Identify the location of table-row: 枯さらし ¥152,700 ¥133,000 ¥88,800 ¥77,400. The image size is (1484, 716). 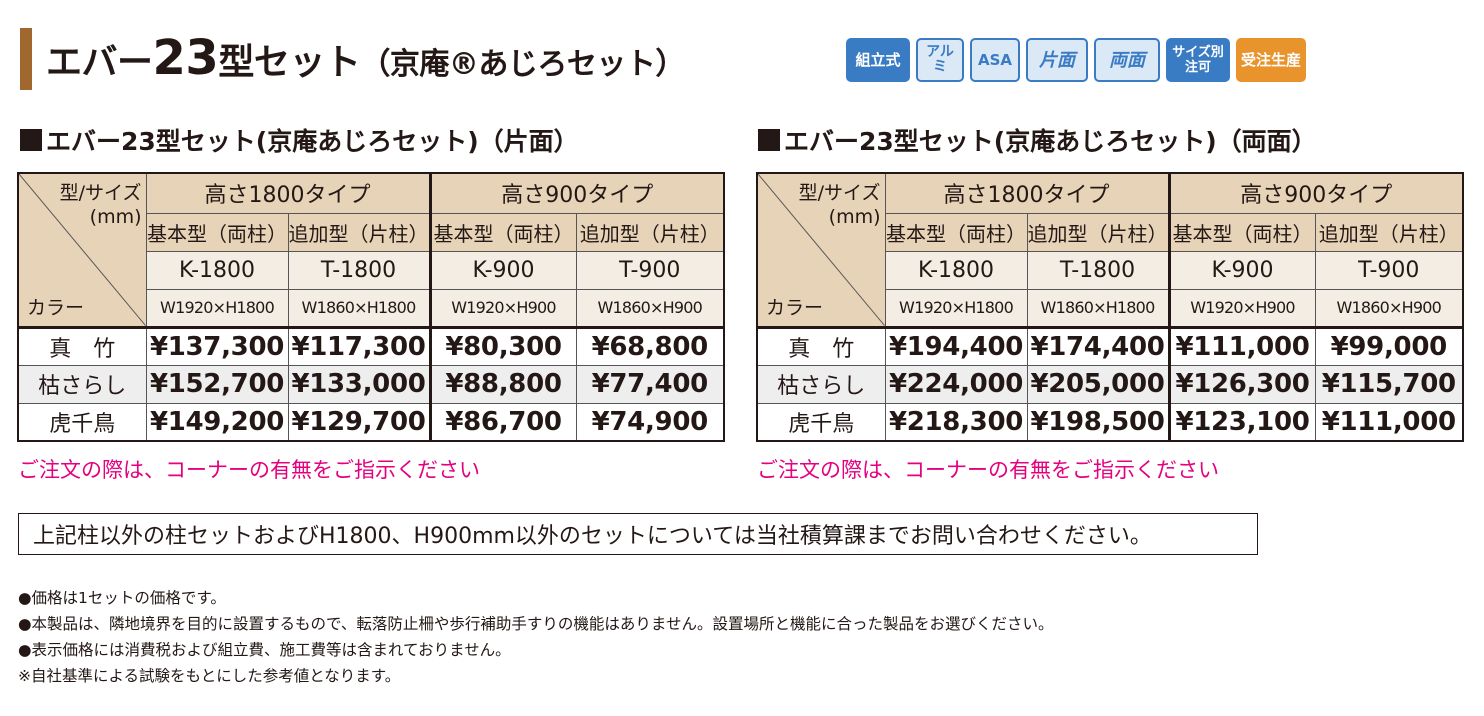
(371, 384).